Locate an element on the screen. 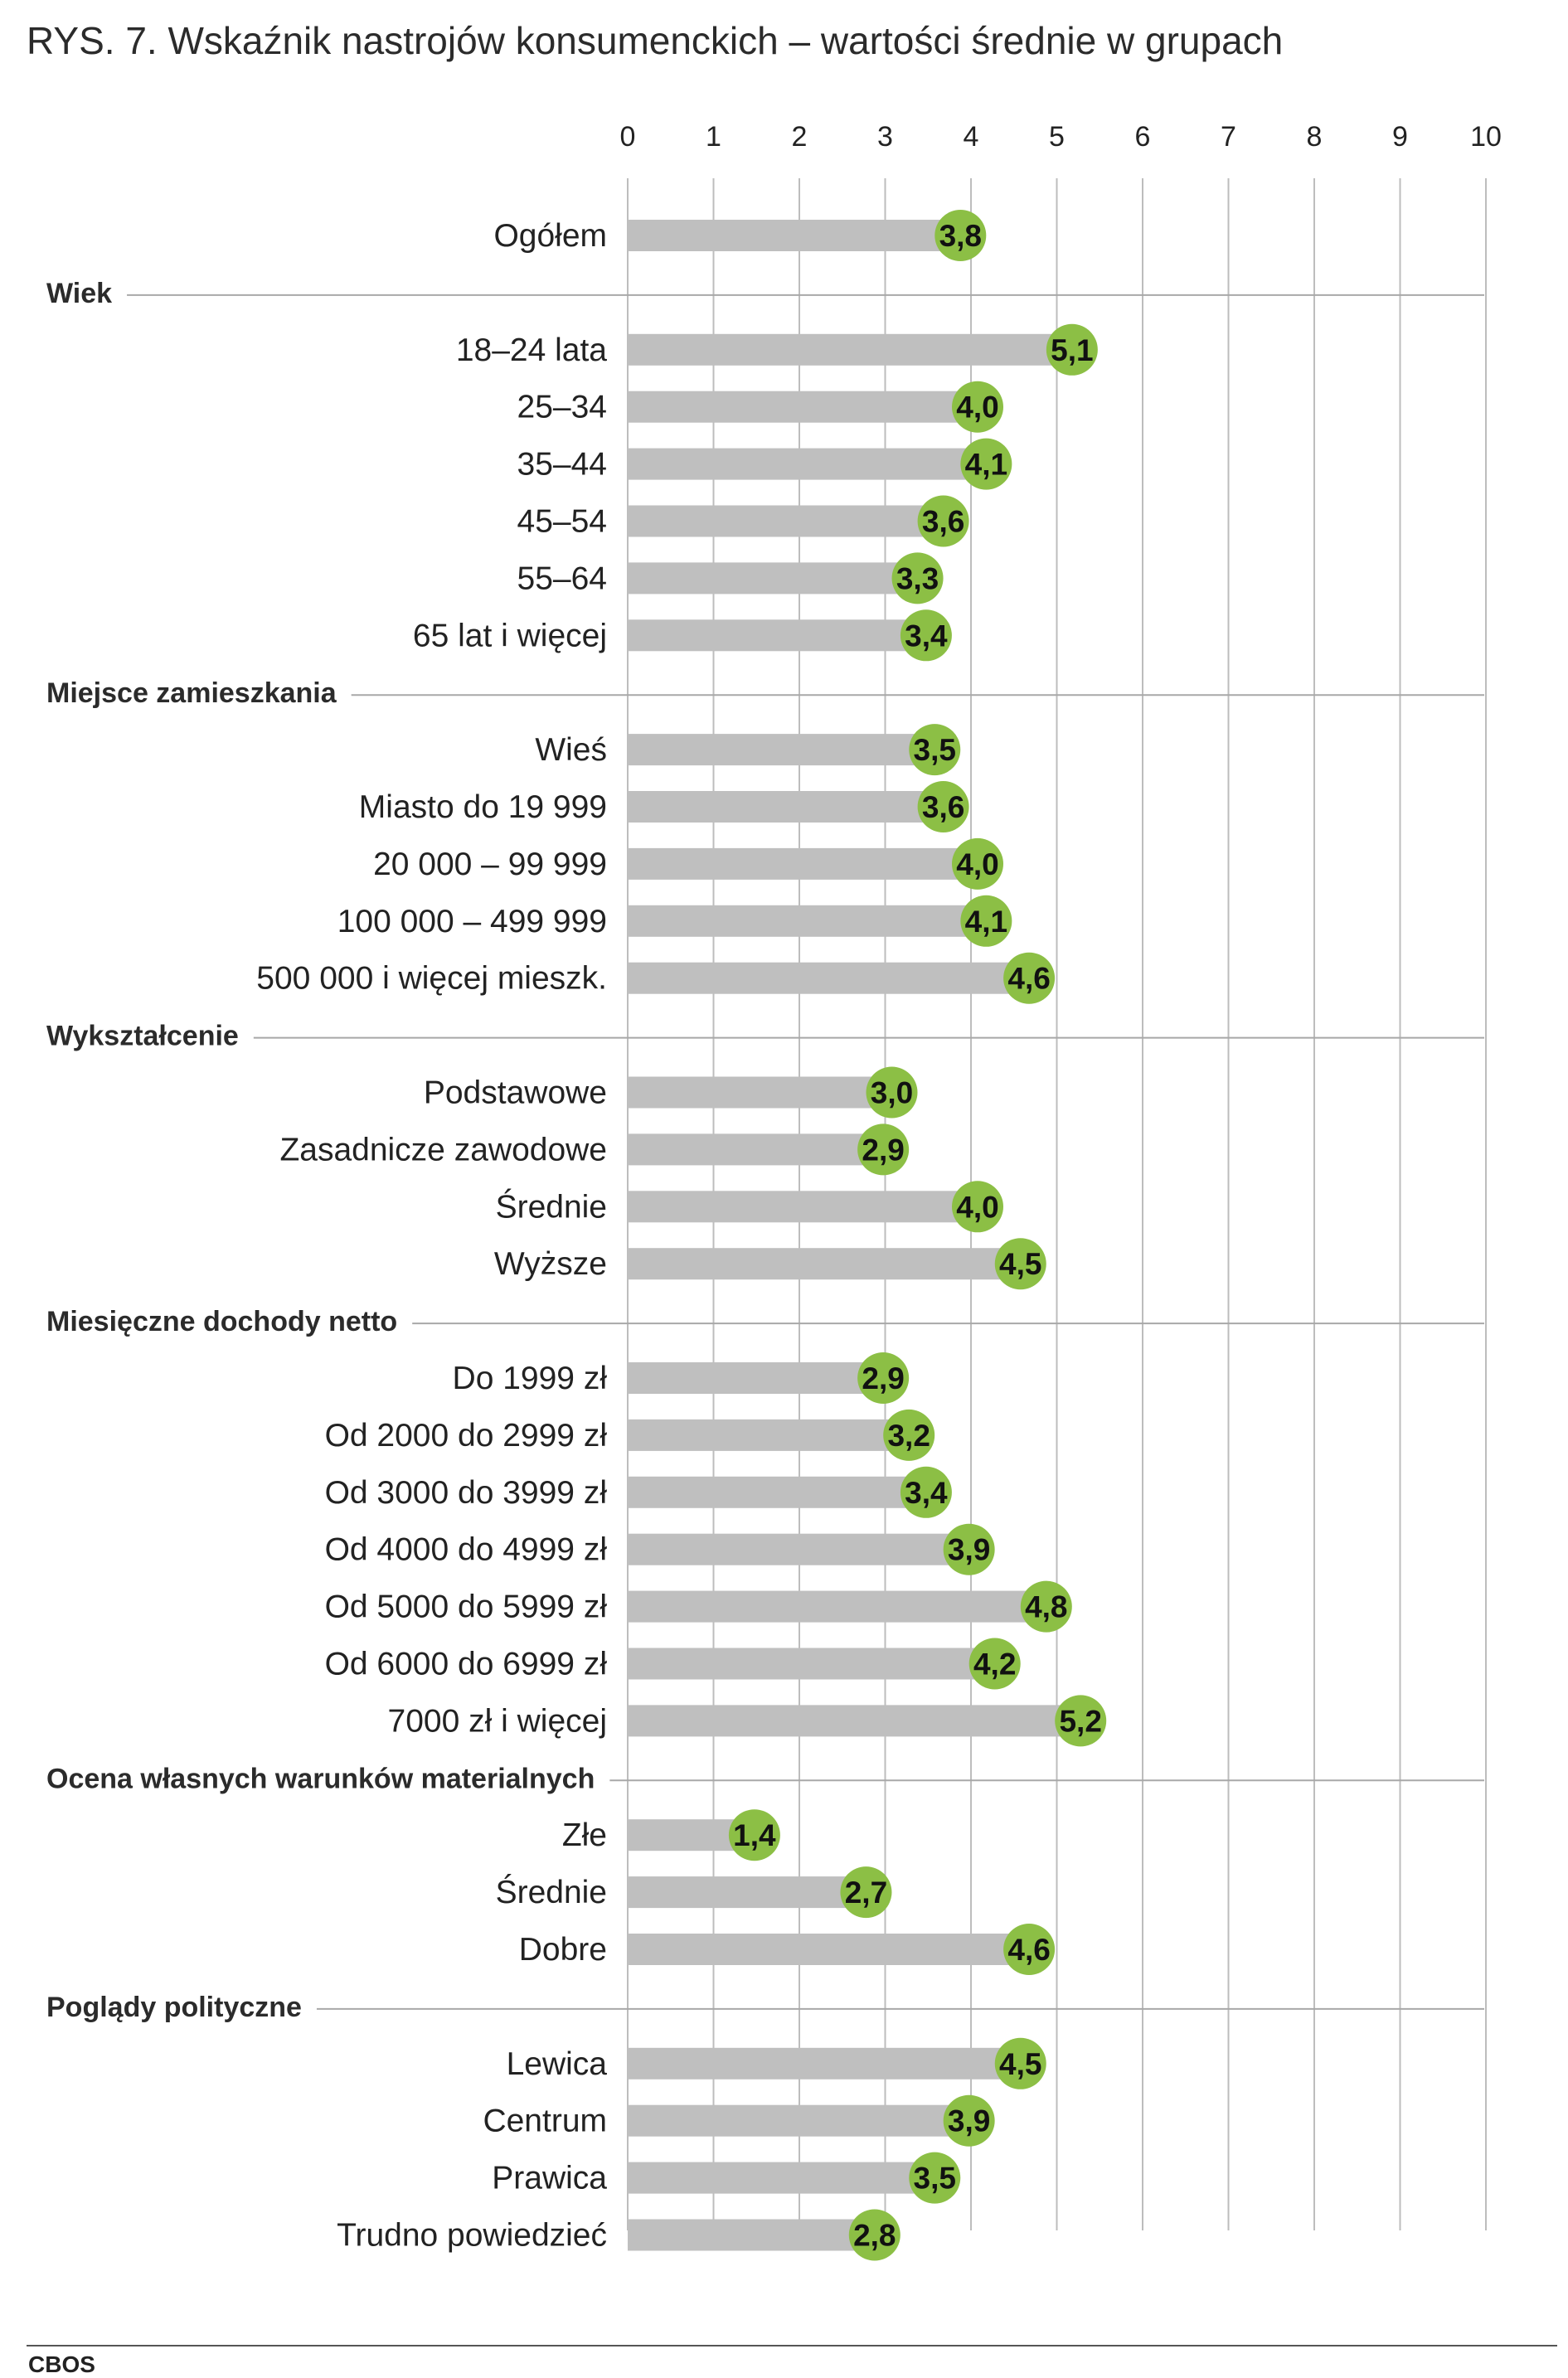 The image size is (1568, 2378). data-label: 3,6 is located at coordinates (943, 807).